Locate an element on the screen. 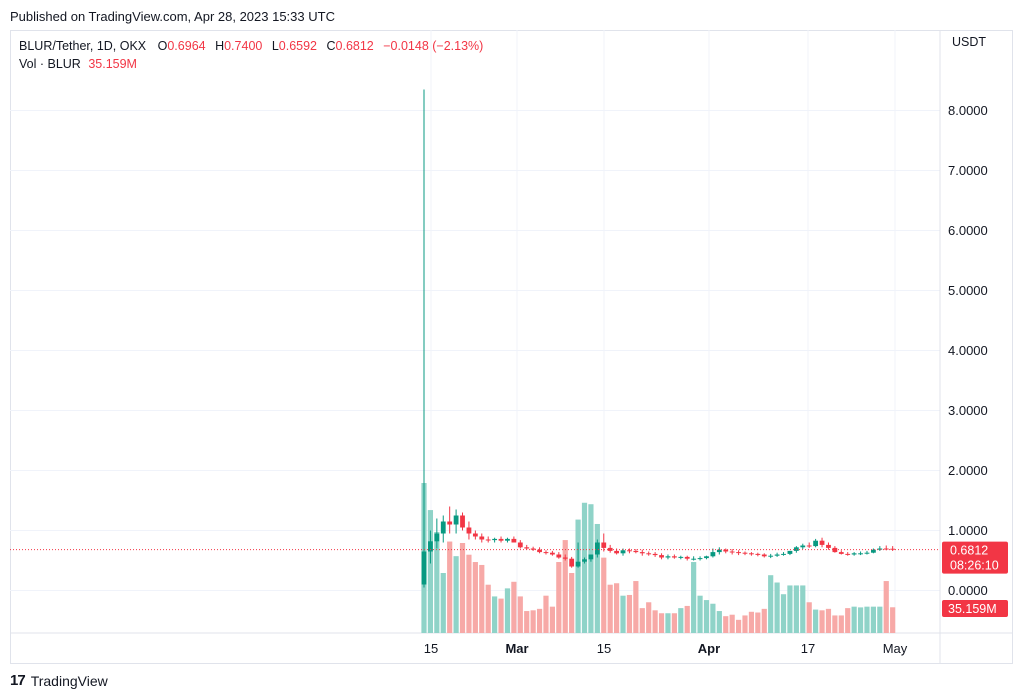 This screenshot has height=699, width=1024. volume-value: 35.159M is located at coordinates (112, 64).